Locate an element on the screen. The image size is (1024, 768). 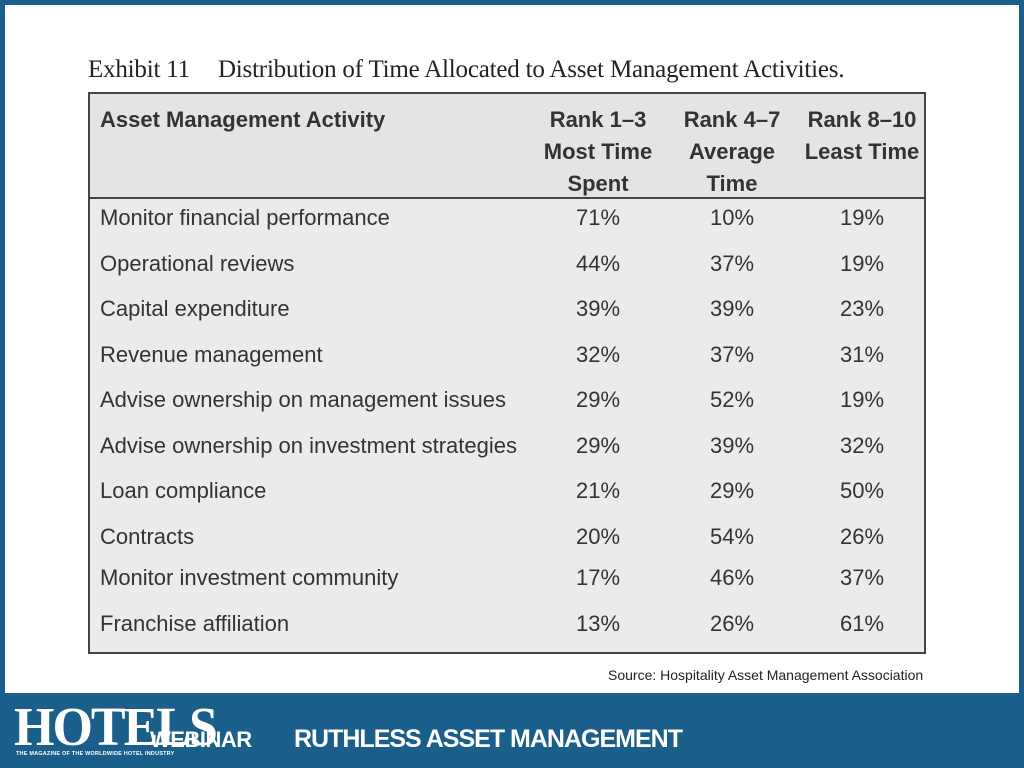
cell-rank-8-10: 26% is located at coordinates (862, 536).